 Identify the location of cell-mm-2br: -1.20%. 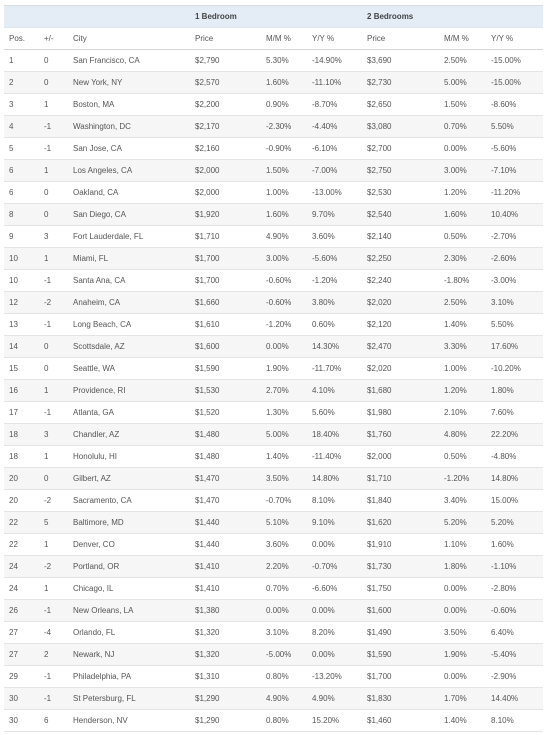
(463, 478).